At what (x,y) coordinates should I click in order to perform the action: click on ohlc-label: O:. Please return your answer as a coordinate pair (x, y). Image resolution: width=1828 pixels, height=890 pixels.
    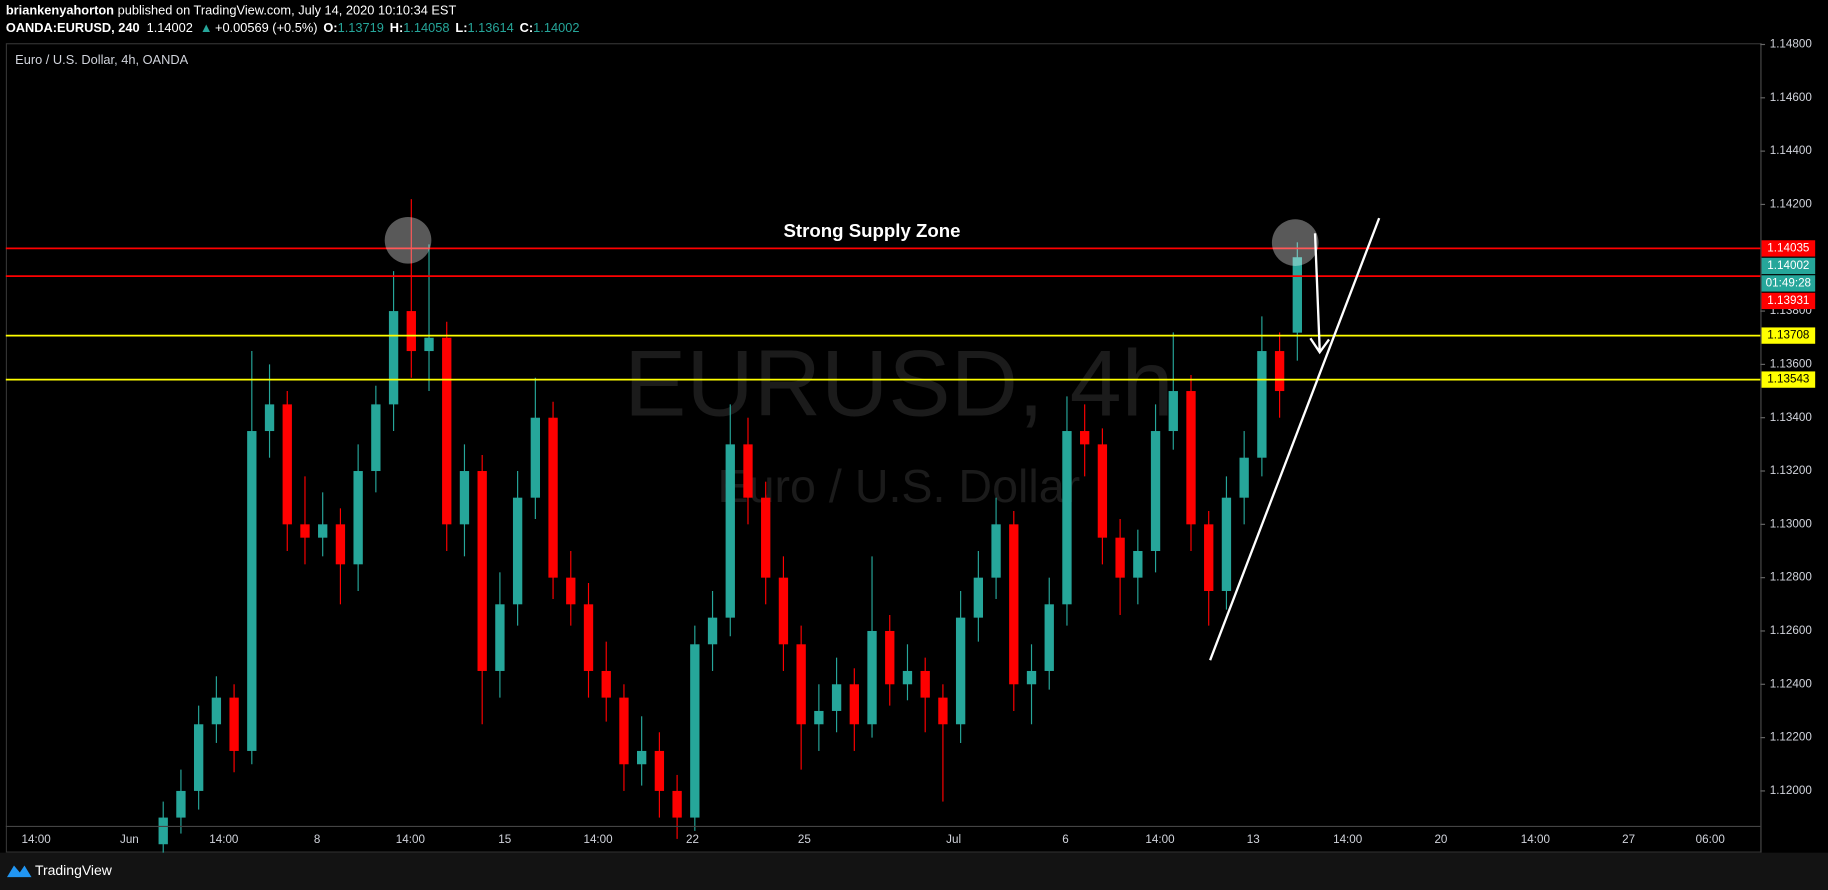
    Looking at the image, I should click on (330, 28).